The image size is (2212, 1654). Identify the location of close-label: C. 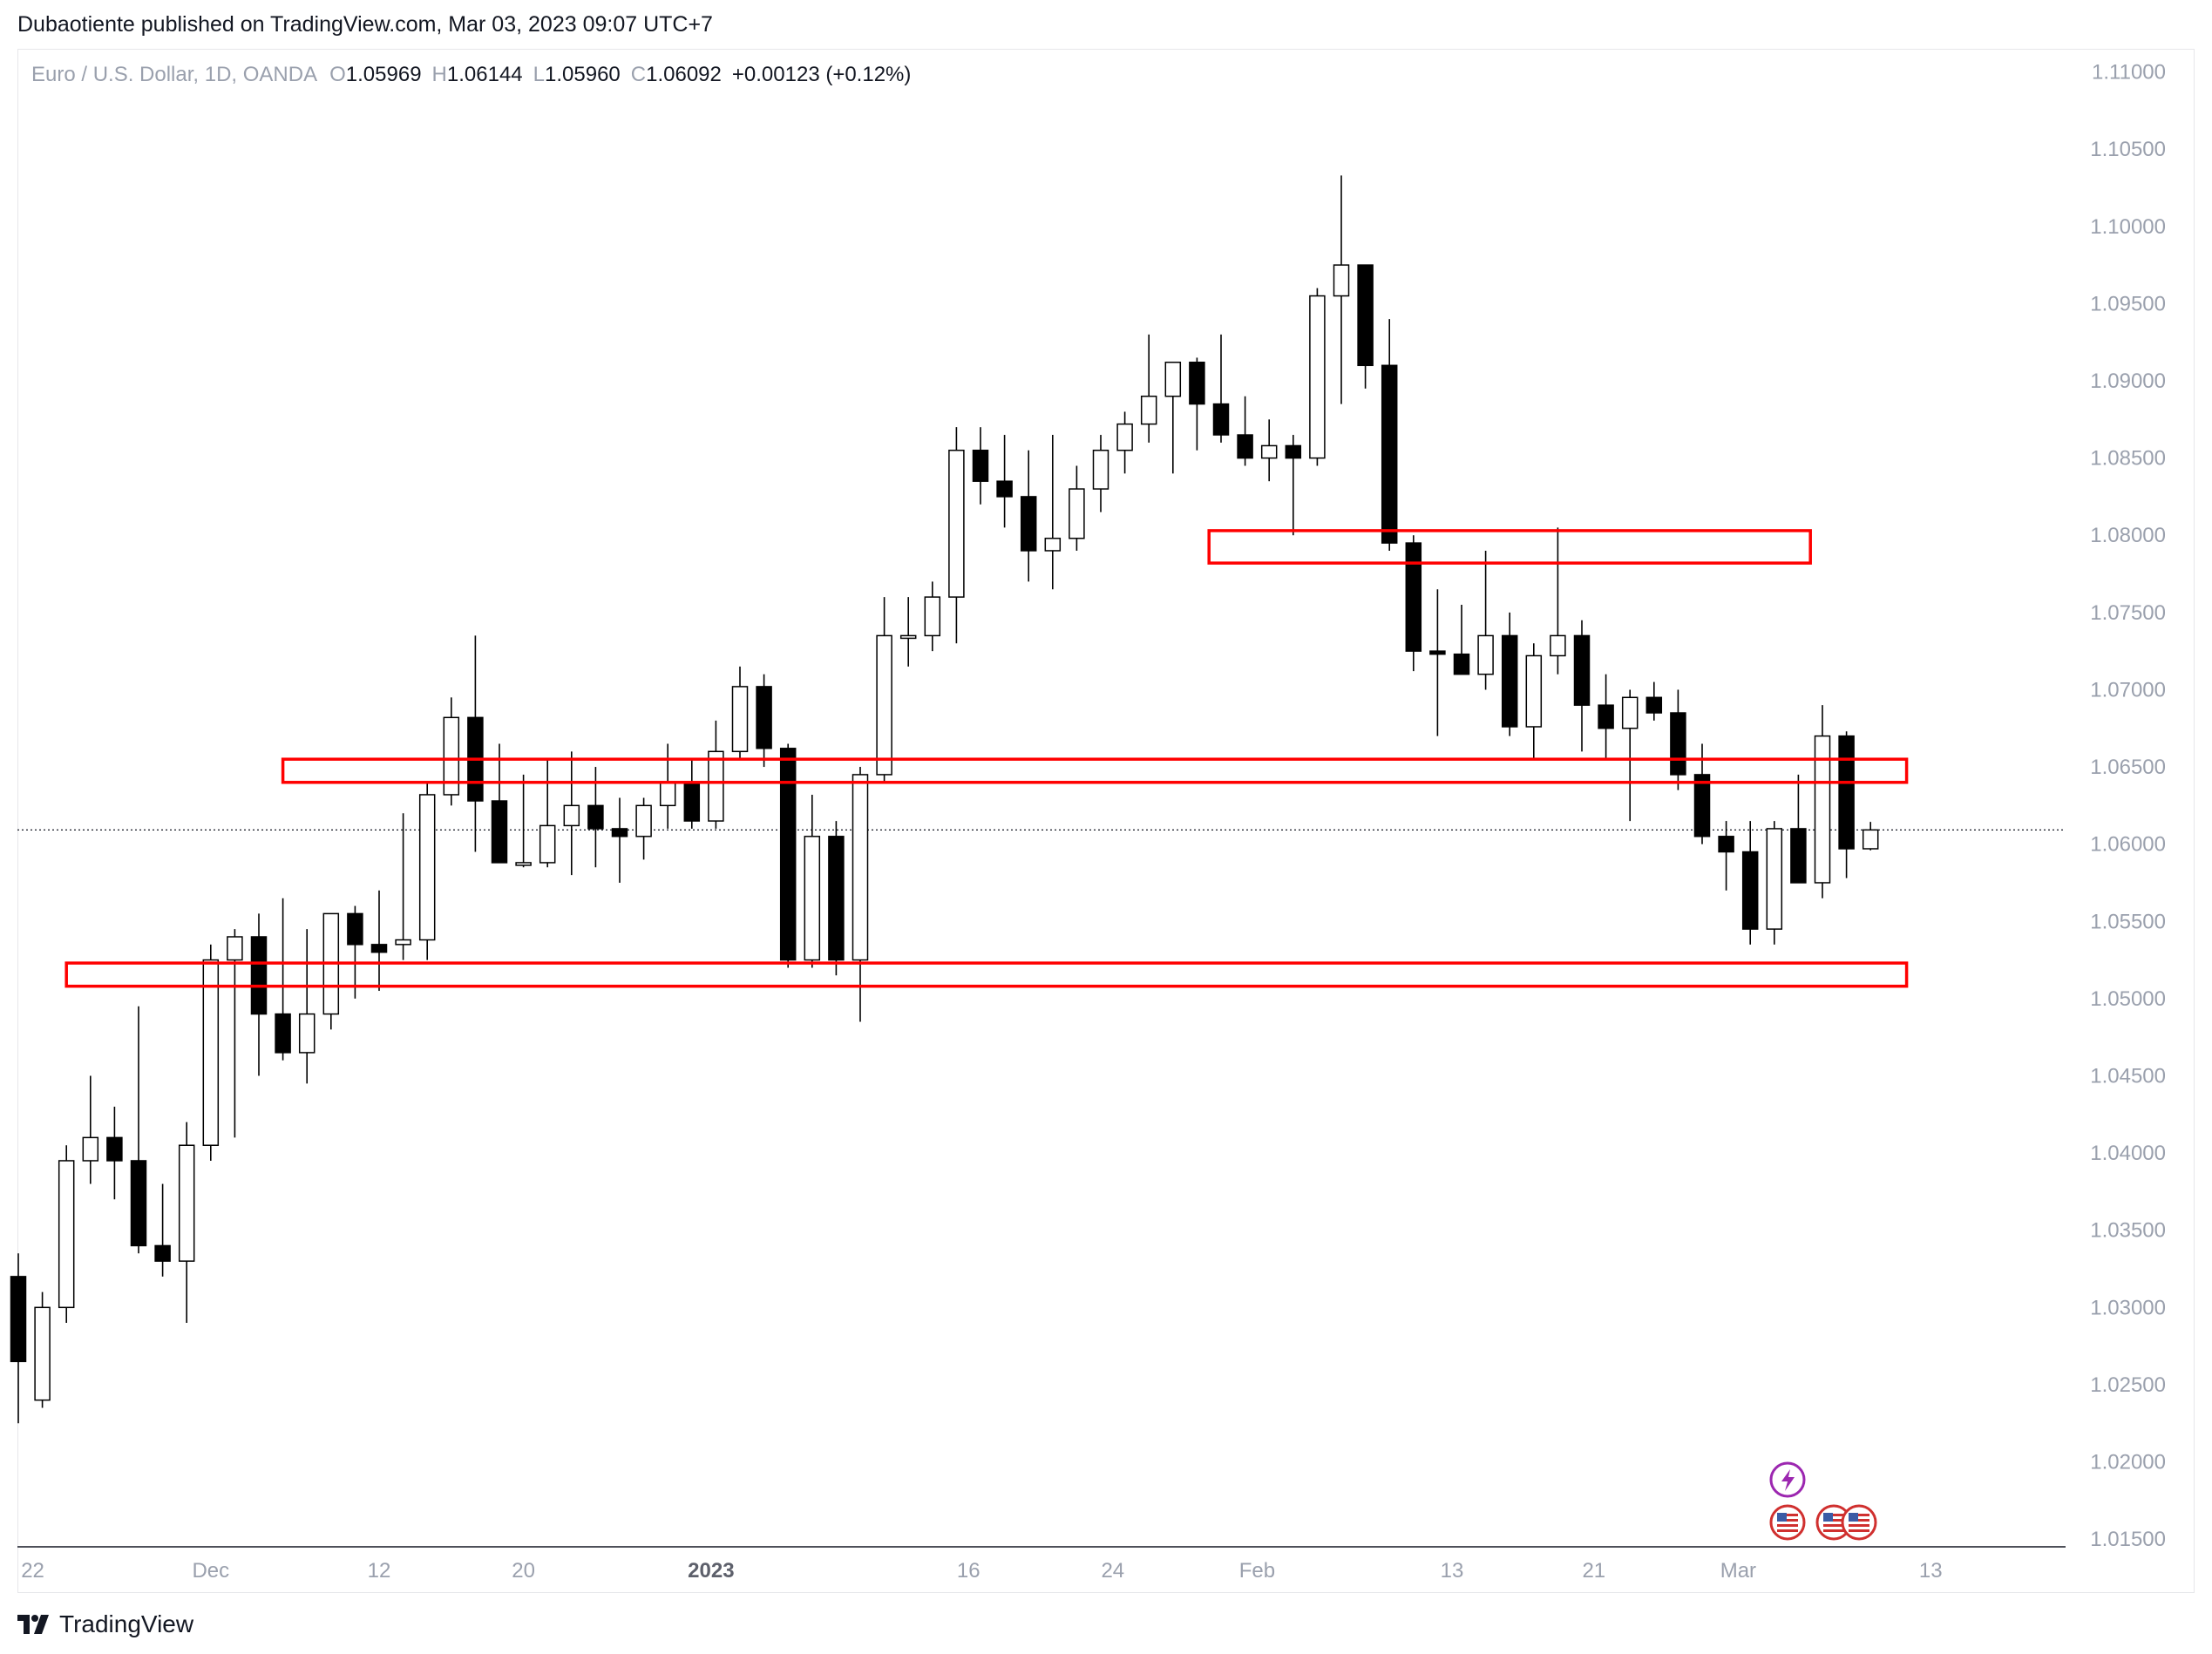
(638, 74).